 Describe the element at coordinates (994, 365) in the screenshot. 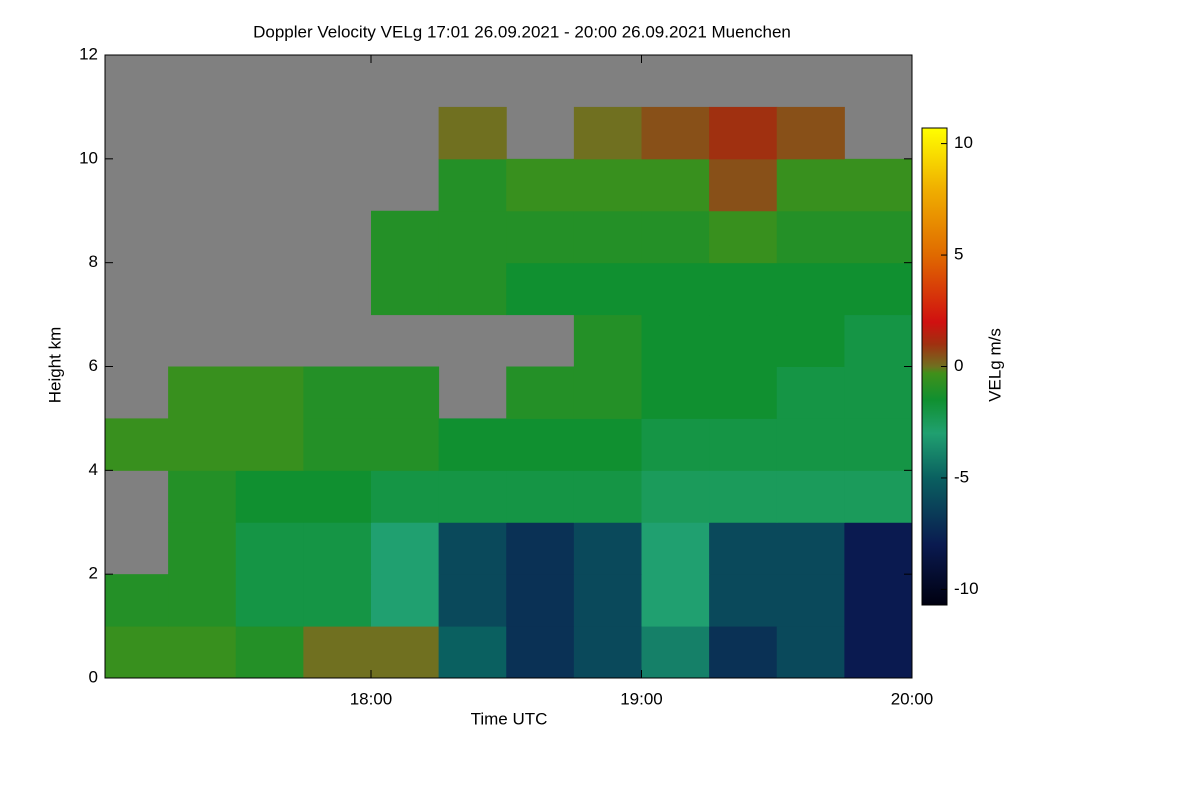

I see `colorbar-label: VELg m/s` at that location.